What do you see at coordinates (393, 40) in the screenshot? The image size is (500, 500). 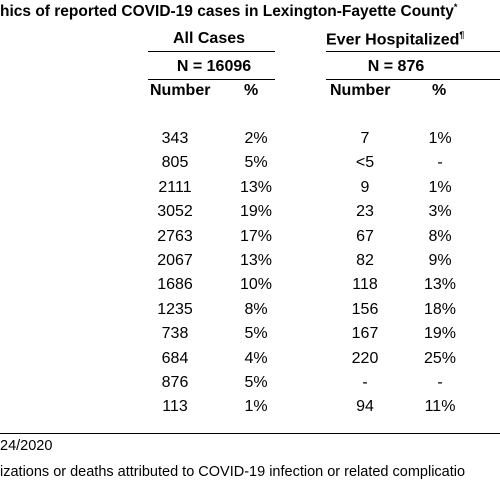 I see `ever-hospitalized-label: Ever Hospitalized` at bounding box center [393, 40].